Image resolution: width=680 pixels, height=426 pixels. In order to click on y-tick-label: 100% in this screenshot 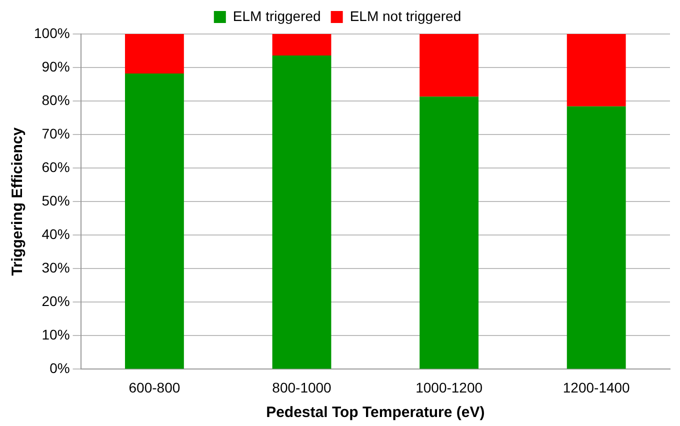, I will do `click(52, 32)`.